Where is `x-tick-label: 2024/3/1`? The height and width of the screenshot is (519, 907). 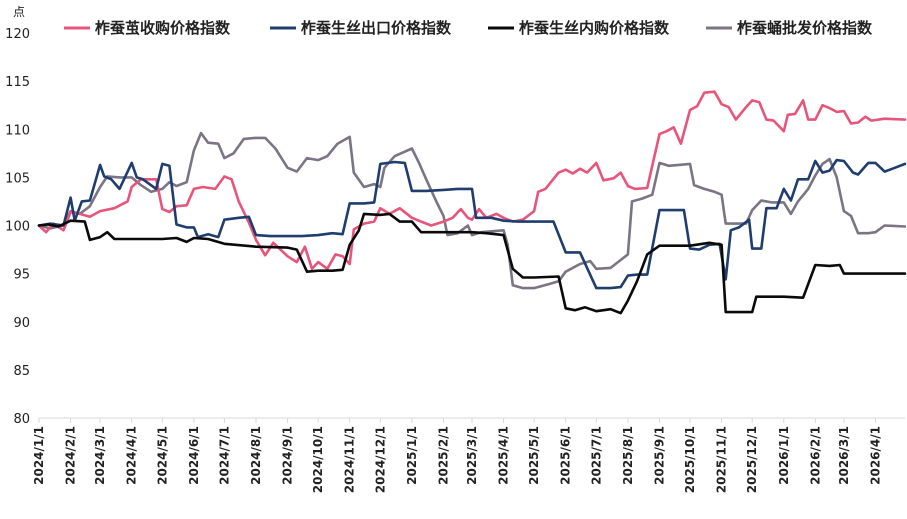
x-tick-label: 2024/3/1 is located at coordinates (100, 455).